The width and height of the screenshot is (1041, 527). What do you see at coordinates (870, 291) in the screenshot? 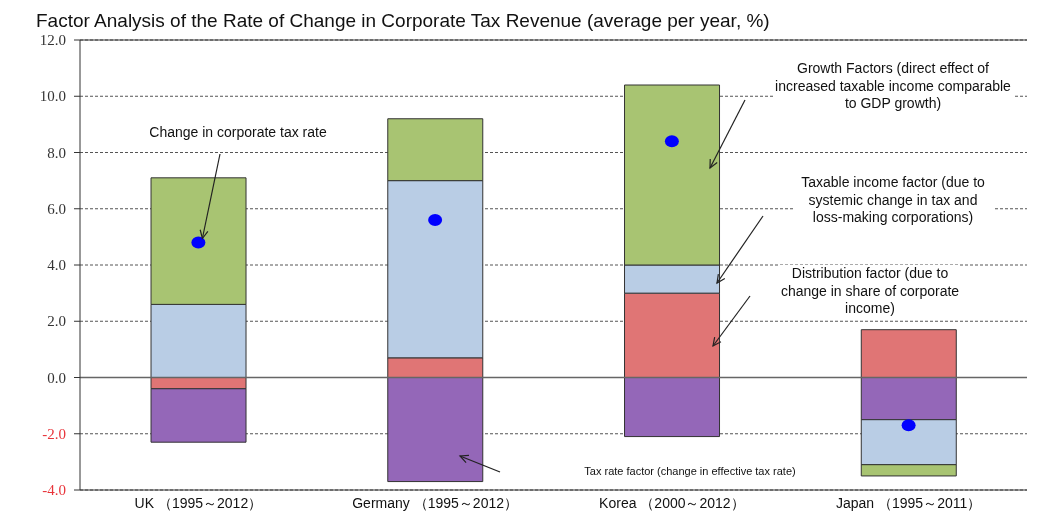
I see `annotation: Distribution factor (due to change in share of corporate income)` at bounding box center [870, 291].